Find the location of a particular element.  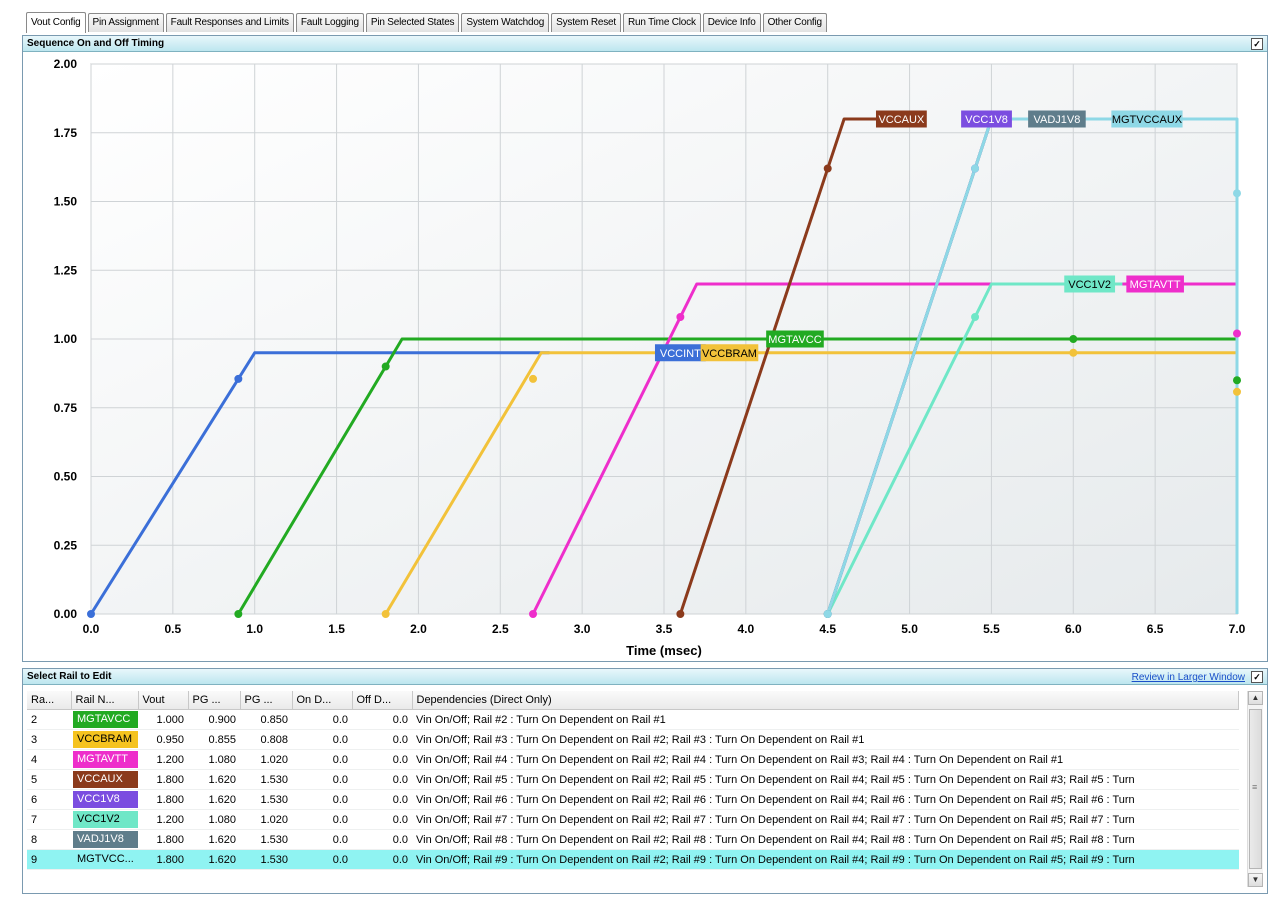

x-tick-label: 1.0 is located at coordinates (254, 629).